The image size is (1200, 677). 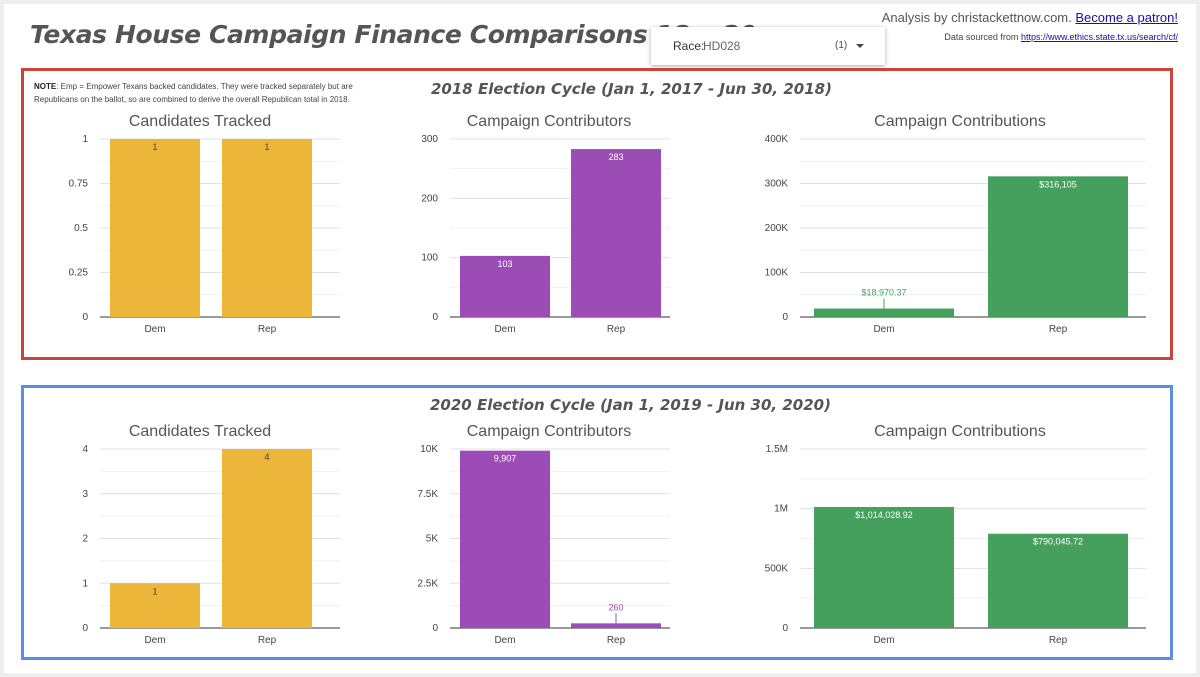 What do you see at coordinates (505, 286) in the screenshot?
I see `c18-contributors-bar-dem` at bounding box center [505, 286].